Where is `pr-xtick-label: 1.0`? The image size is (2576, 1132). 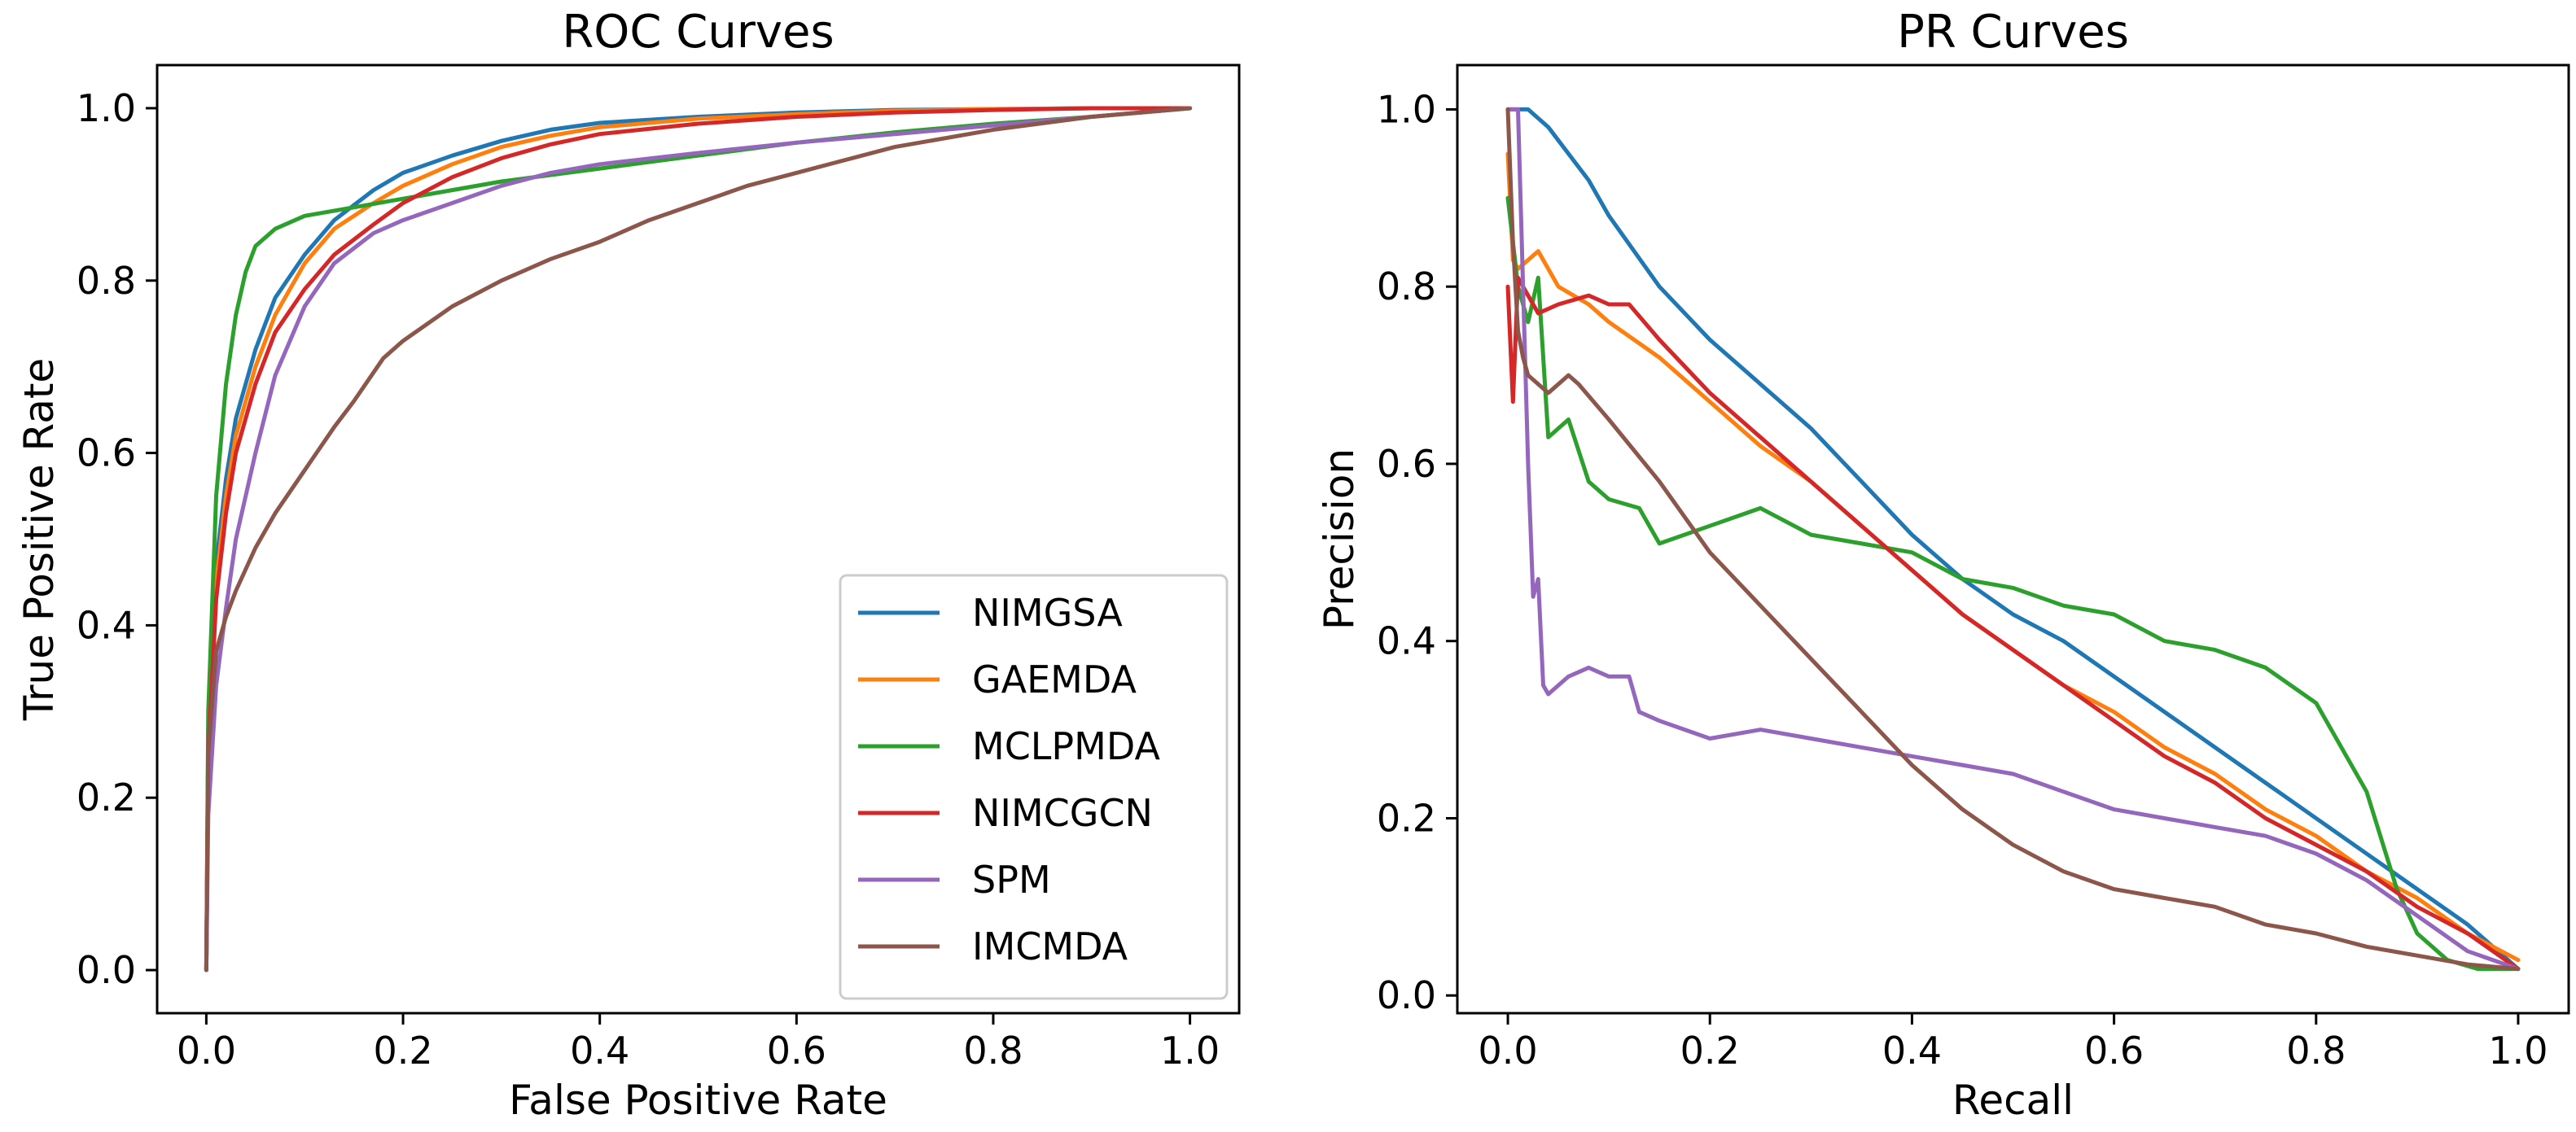
pr-xtick-label: 1.0 is located at coordinates (2518, 1051).